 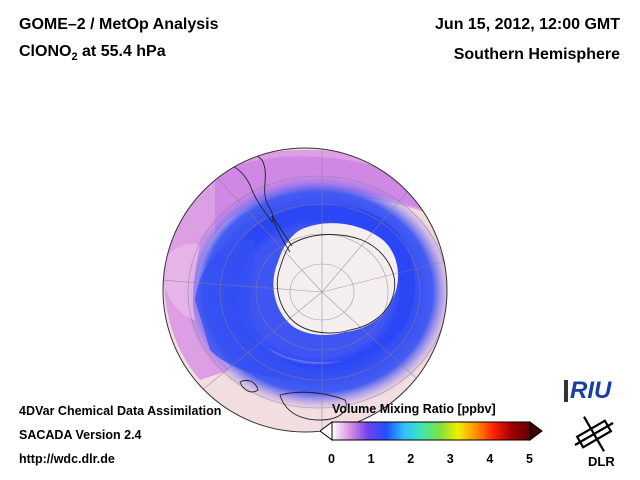 I want to click on colorbar-tick-4: 4, so click(x=490, y=459).